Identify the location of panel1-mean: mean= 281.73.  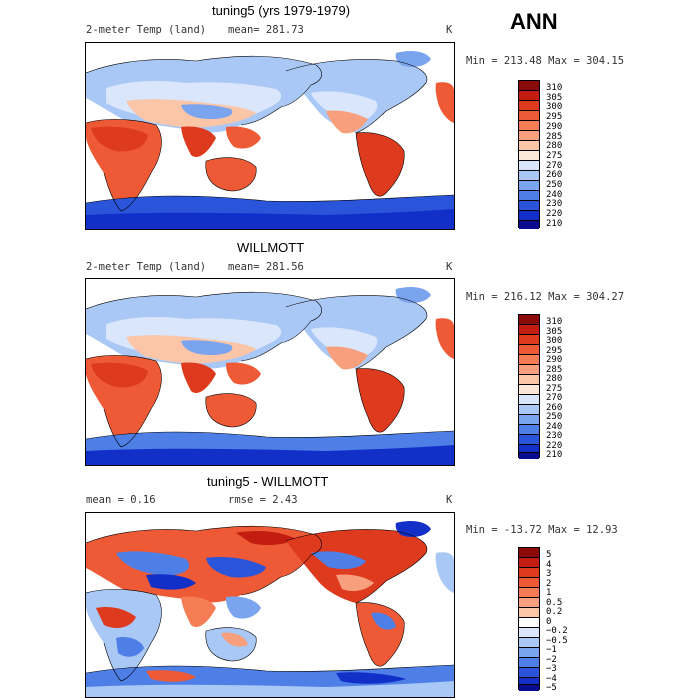
(266, 30).